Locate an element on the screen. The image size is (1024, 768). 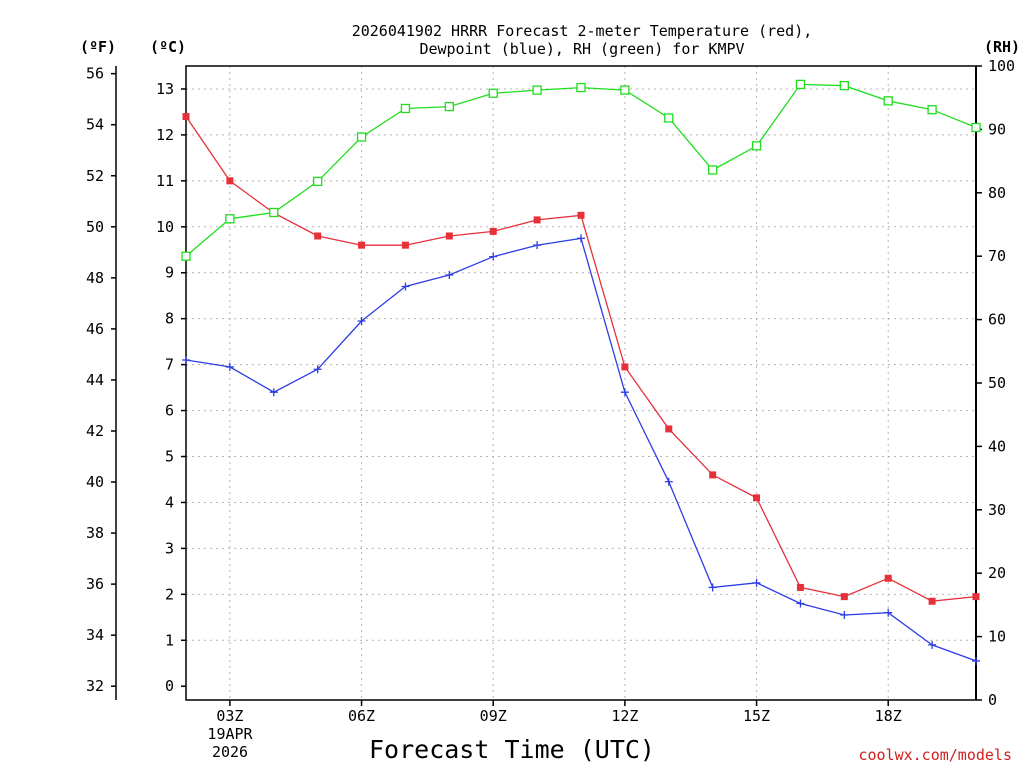
rh-axis-label: (RH) is located at coordinates (1002, 47).